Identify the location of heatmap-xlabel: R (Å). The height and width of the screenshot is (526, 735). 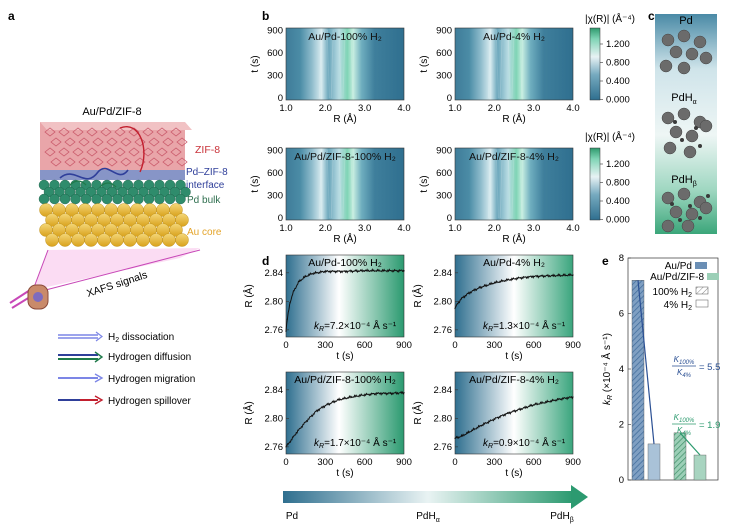
(513, 118).